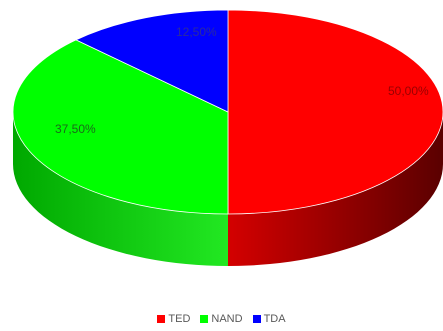  I want to click on legend-item-nand: NAND, so click(221, 319).